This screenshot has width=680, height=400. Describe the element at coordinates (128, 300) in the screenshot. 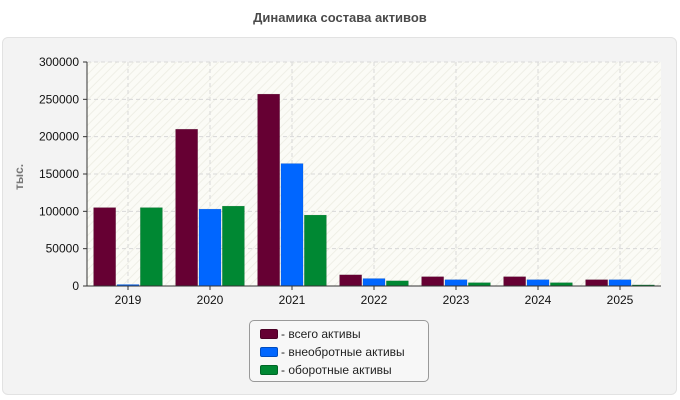

I see `x-tick-label: 2019` at that location.